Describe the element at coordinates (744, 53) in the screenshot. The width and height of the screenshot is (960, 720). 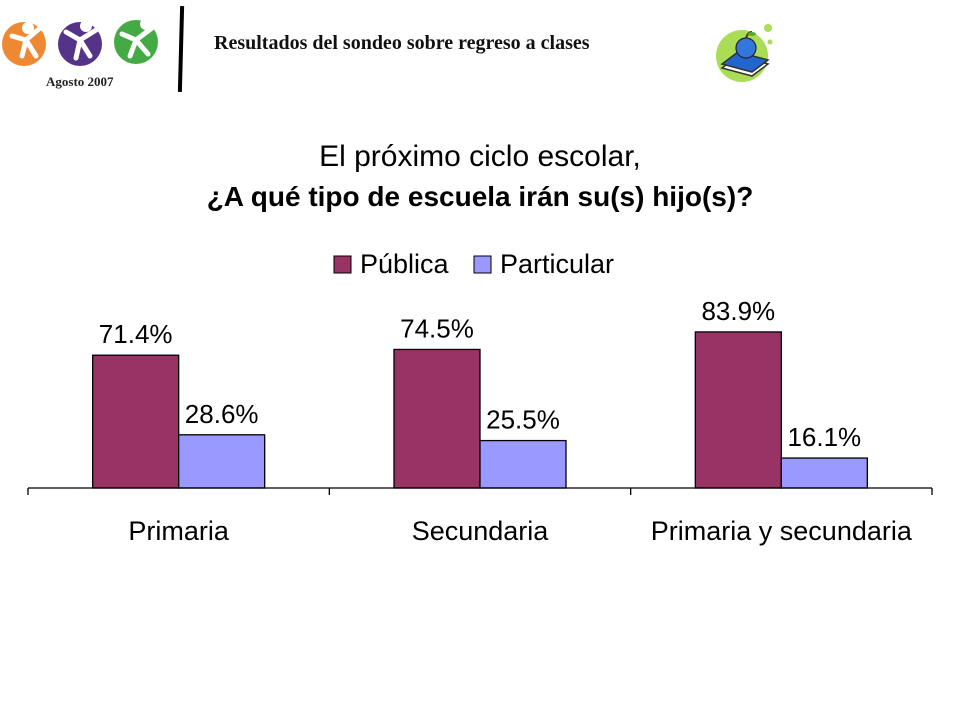
I see `book-apple-icon` at that location.